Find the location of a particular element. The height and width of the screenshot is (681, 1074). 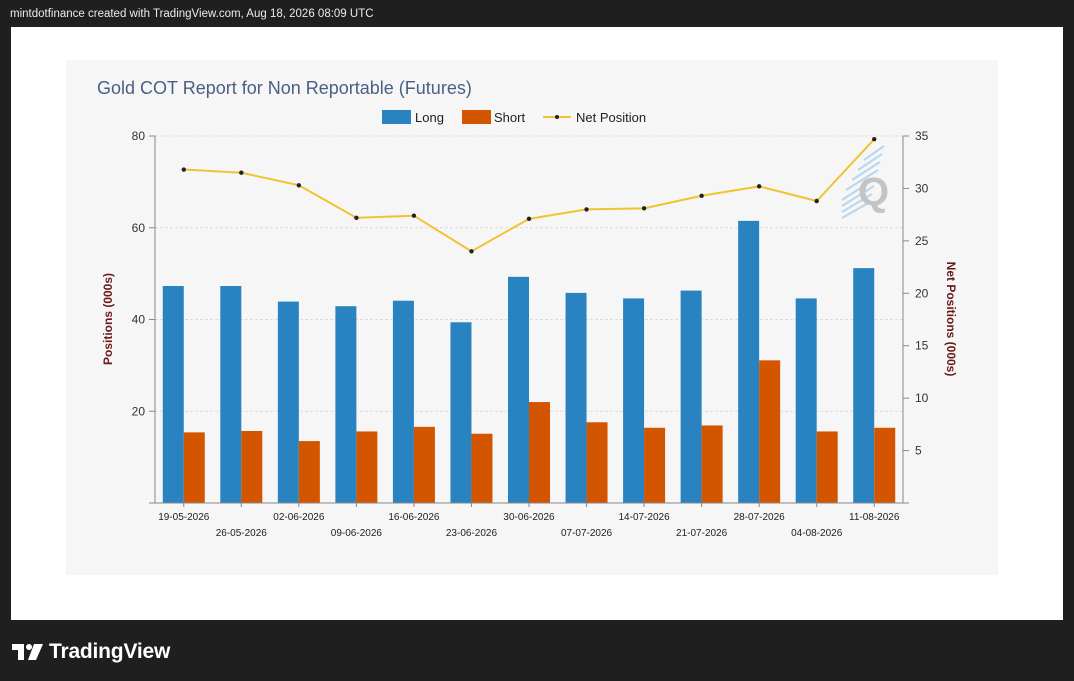

x-tick-label: 23-06-2026 is located at coordinates (472, 533).